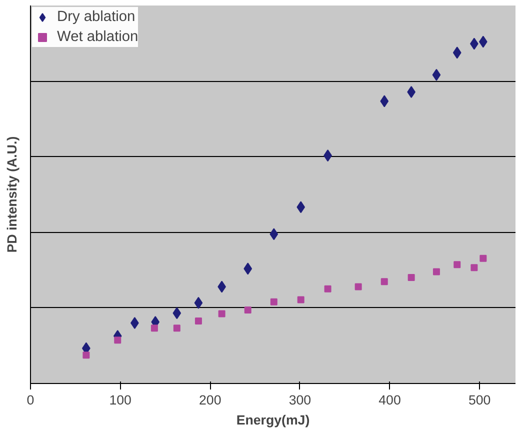 The width and height of the screenshot is (520, 430). I want to click on legend-label: Wet ablation, so click(97, 37).